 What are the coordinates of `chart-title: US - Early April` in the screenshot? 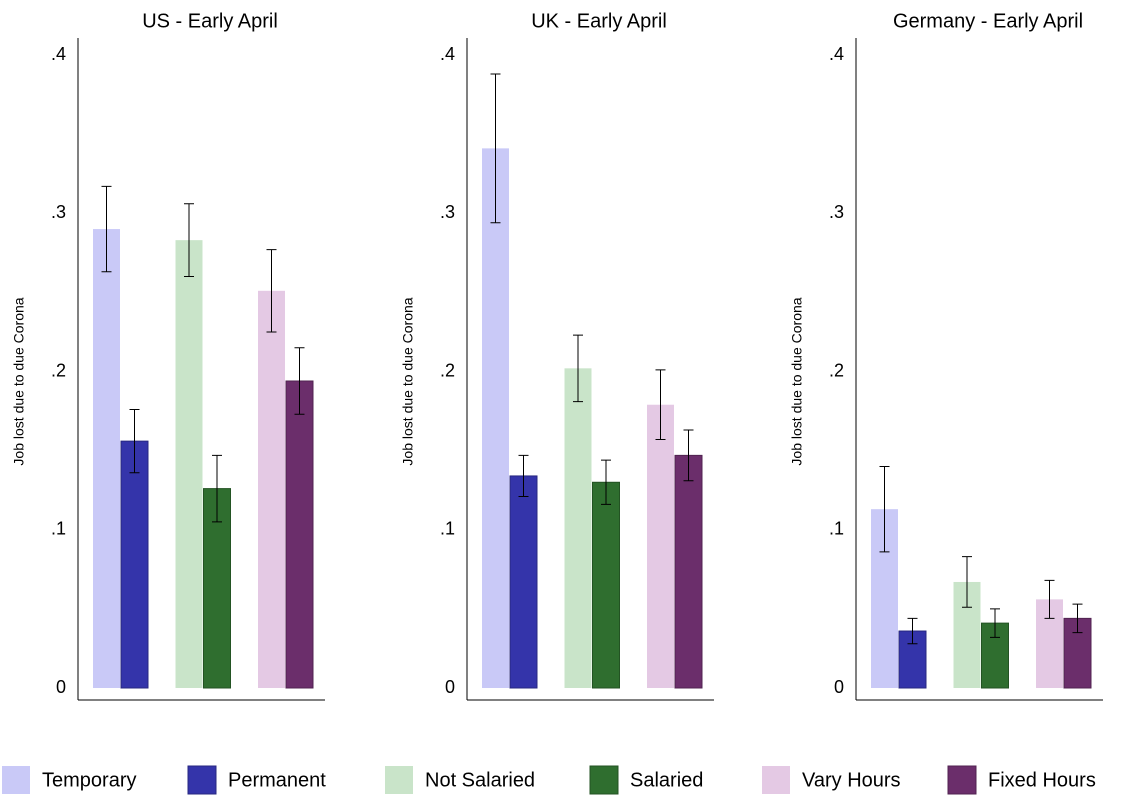 It's located at (210, 21).